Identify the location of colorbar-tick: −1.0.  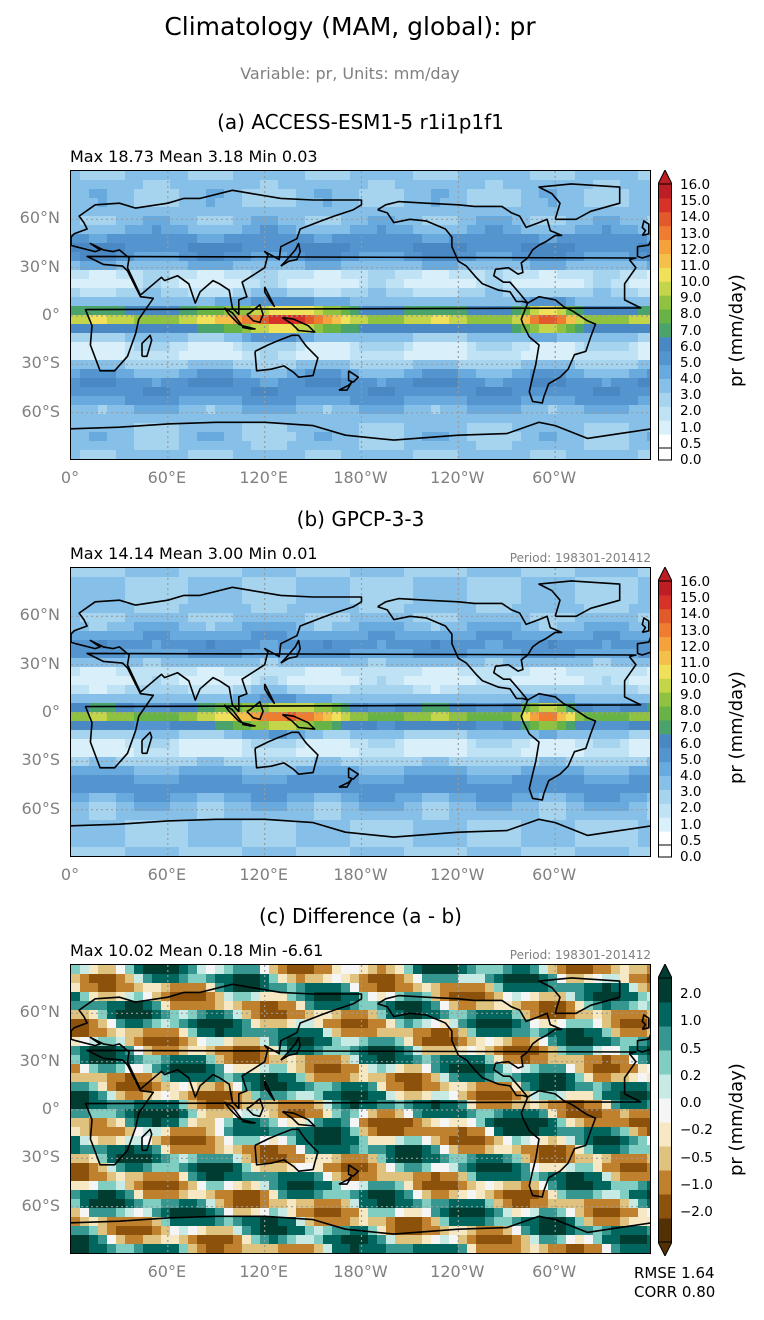
(696, 1184).